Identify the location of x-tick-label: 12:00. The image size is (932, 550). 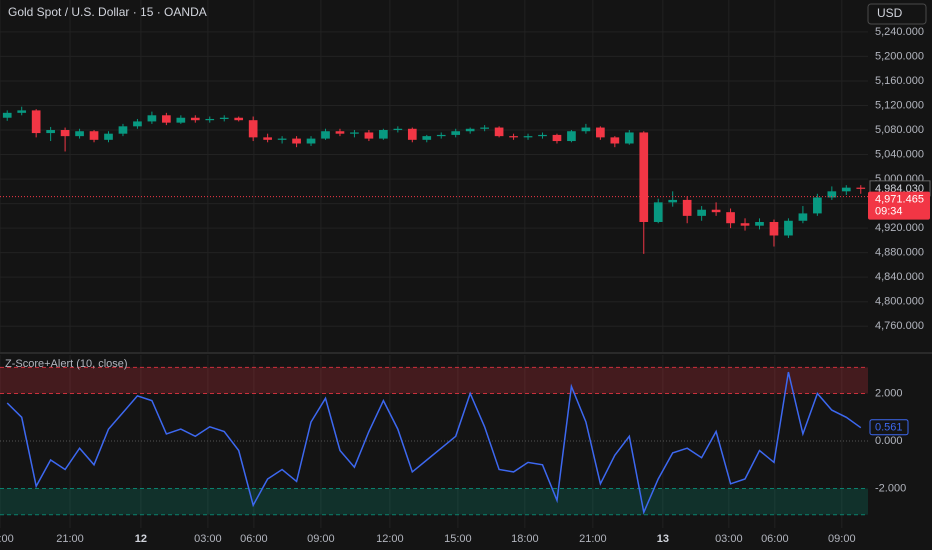
(390, 539).